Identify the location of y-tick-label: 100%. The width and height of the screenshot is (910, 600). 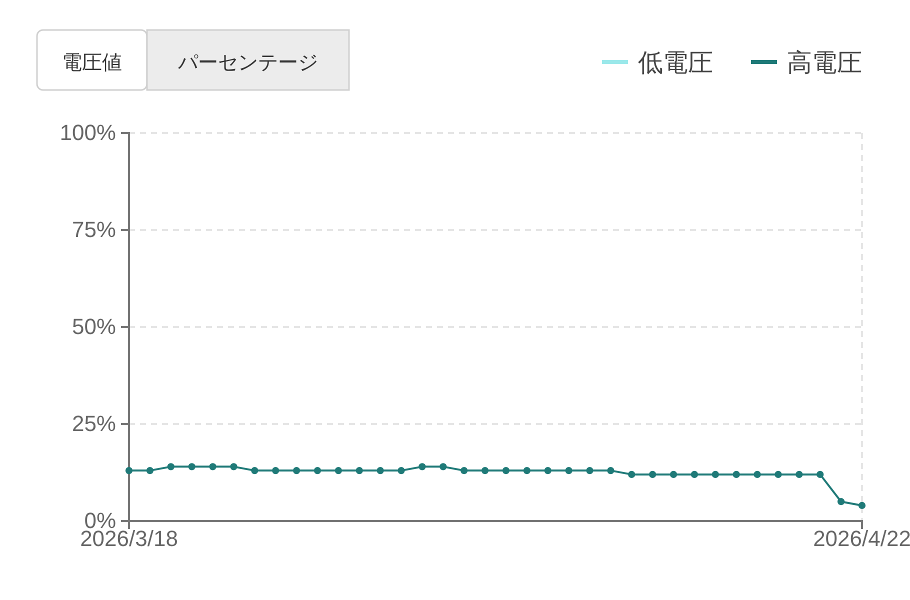
(88, 133).